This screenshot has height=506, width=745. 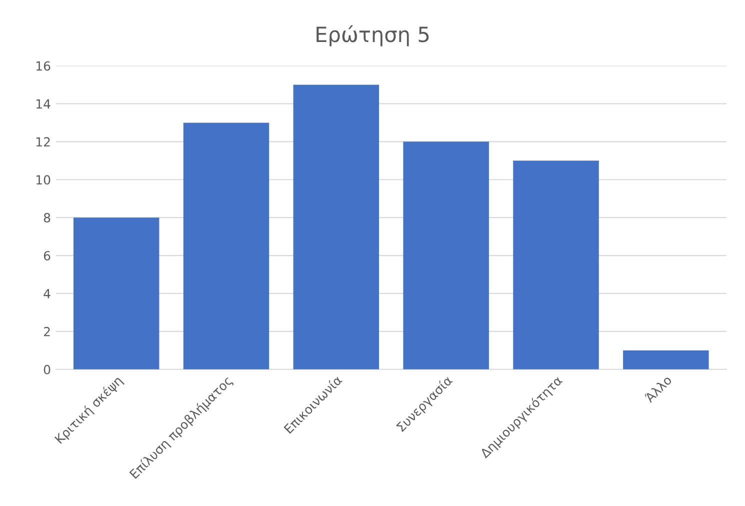 I want to click on chart-title: Ερώτηση 5, so click(x=372, y=35).